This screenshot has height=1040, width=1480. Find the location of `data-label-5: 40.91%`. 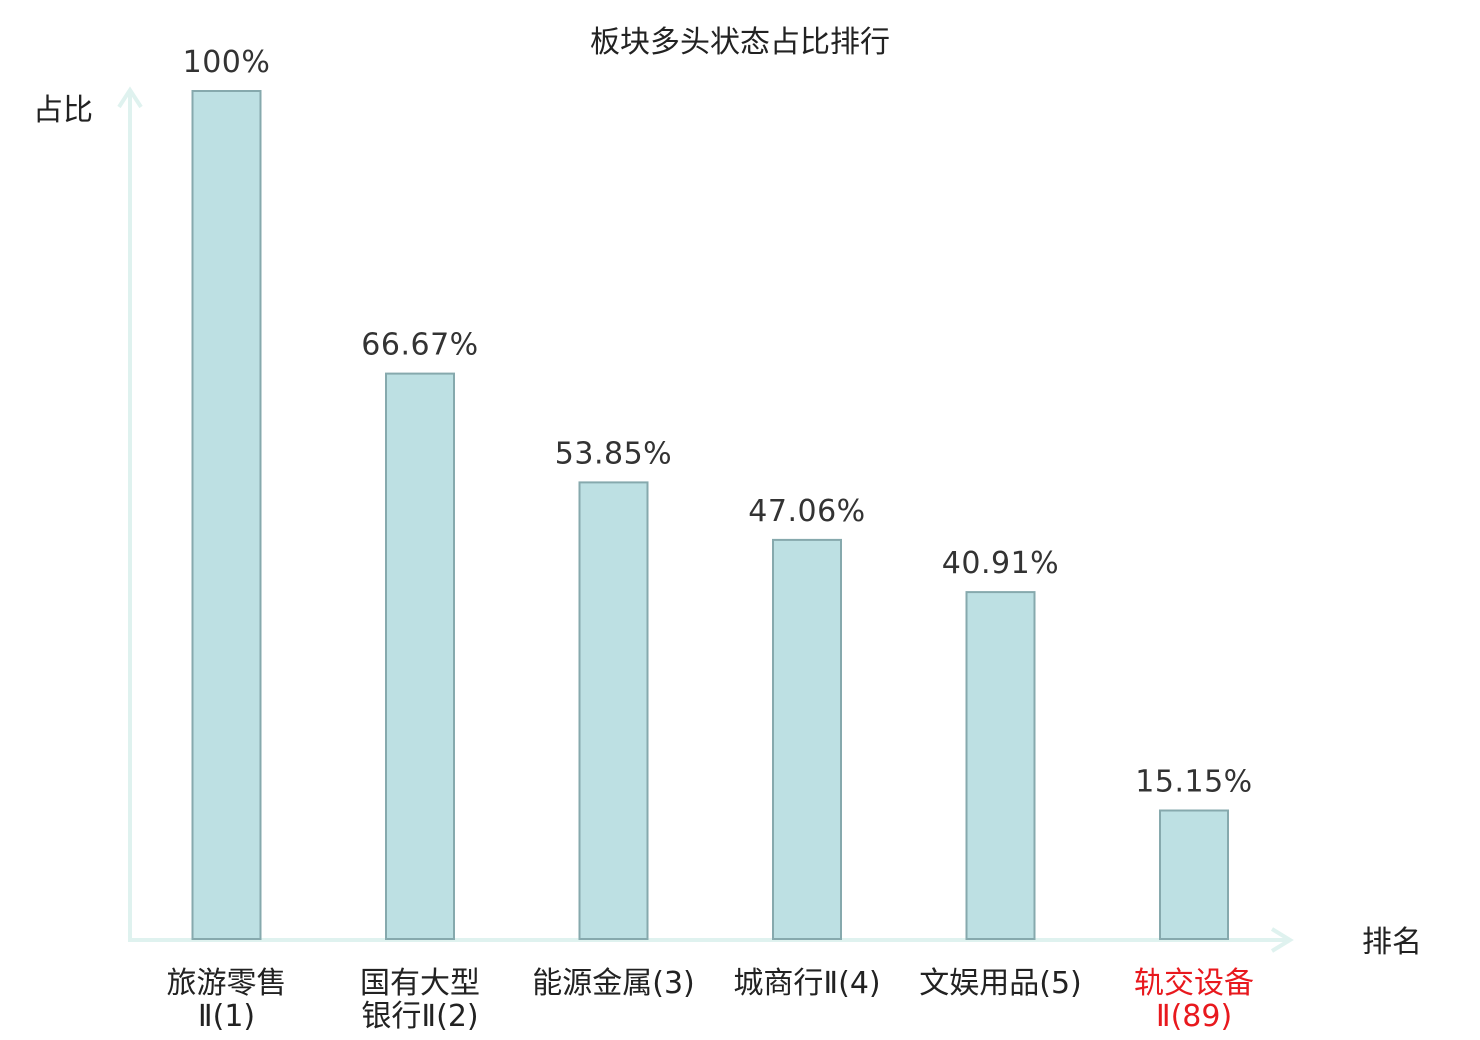

data-label-5: 40.91% is located at coordinates (1000, 563).